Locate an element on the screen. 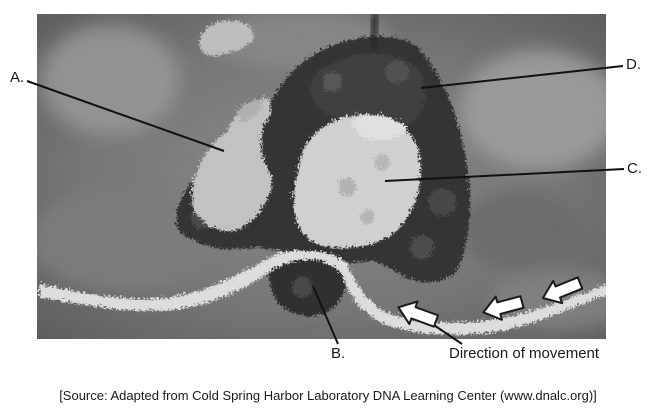  label-d: D. is located at coordinates (633, 64).